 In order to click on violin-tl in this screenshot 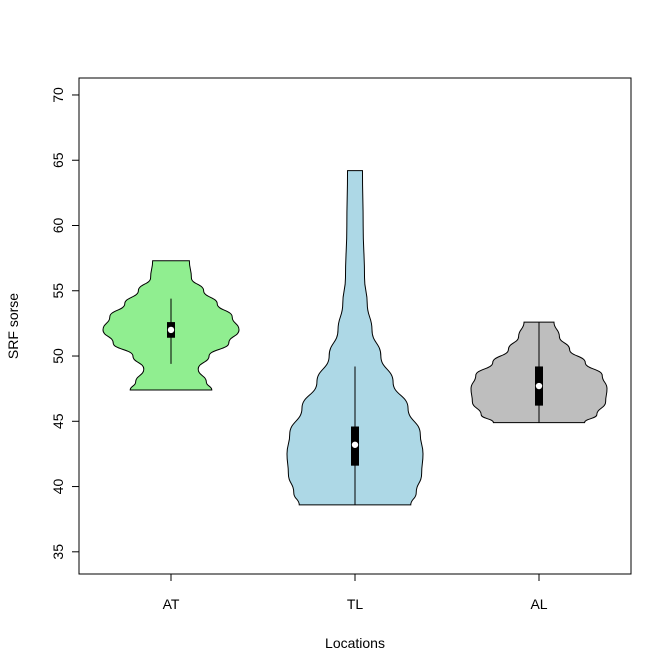, I will do `click(355, 338)`.